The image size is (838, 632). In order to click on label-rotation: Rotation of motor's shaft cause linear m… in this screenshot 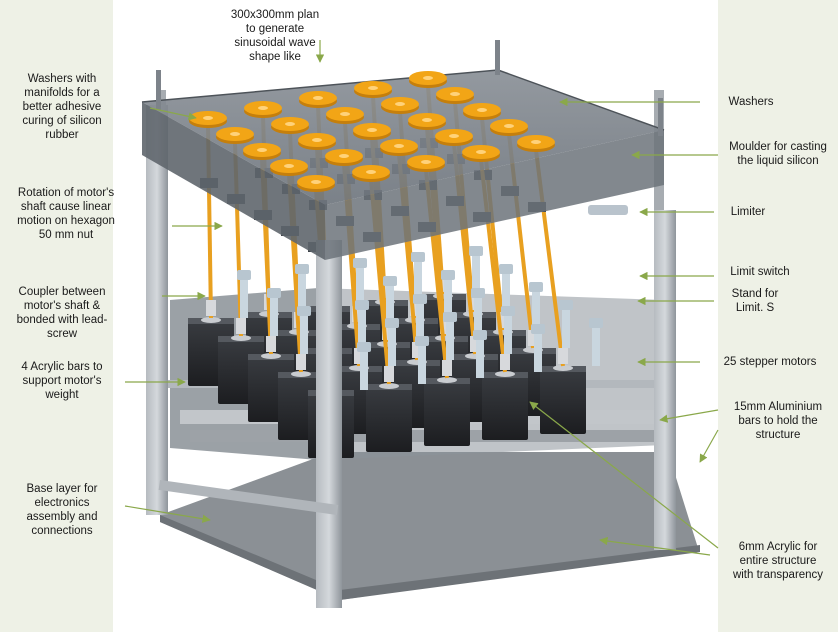, I will do `click(66, 214)`.